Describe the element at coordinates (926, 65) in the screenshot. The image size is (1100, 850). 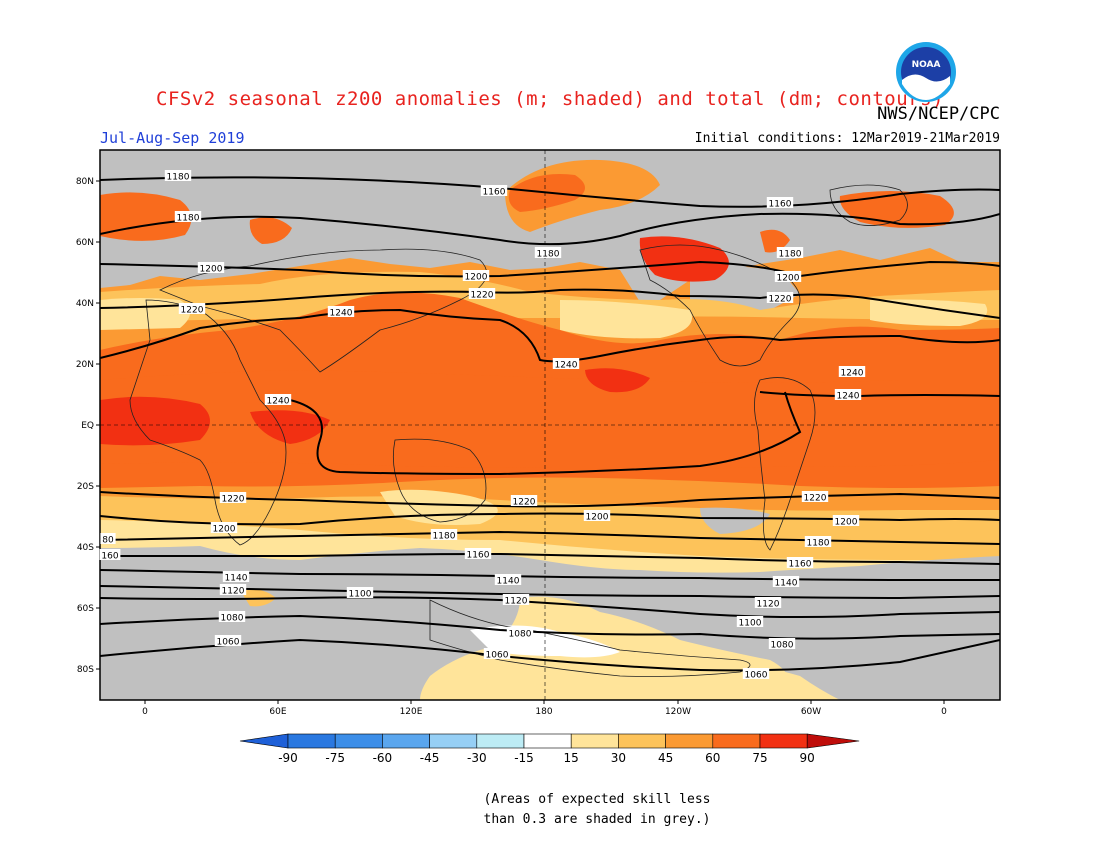
I see `noaa-logo-text: NOAA` at that location.